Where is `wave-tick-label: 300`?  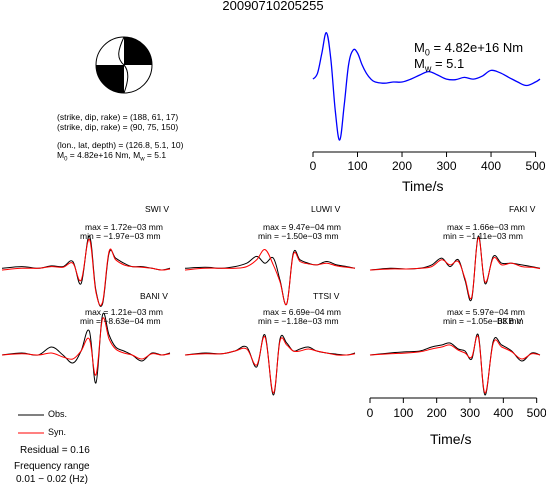 wave-tick-label: 300 is located at coordinates (470, 413).